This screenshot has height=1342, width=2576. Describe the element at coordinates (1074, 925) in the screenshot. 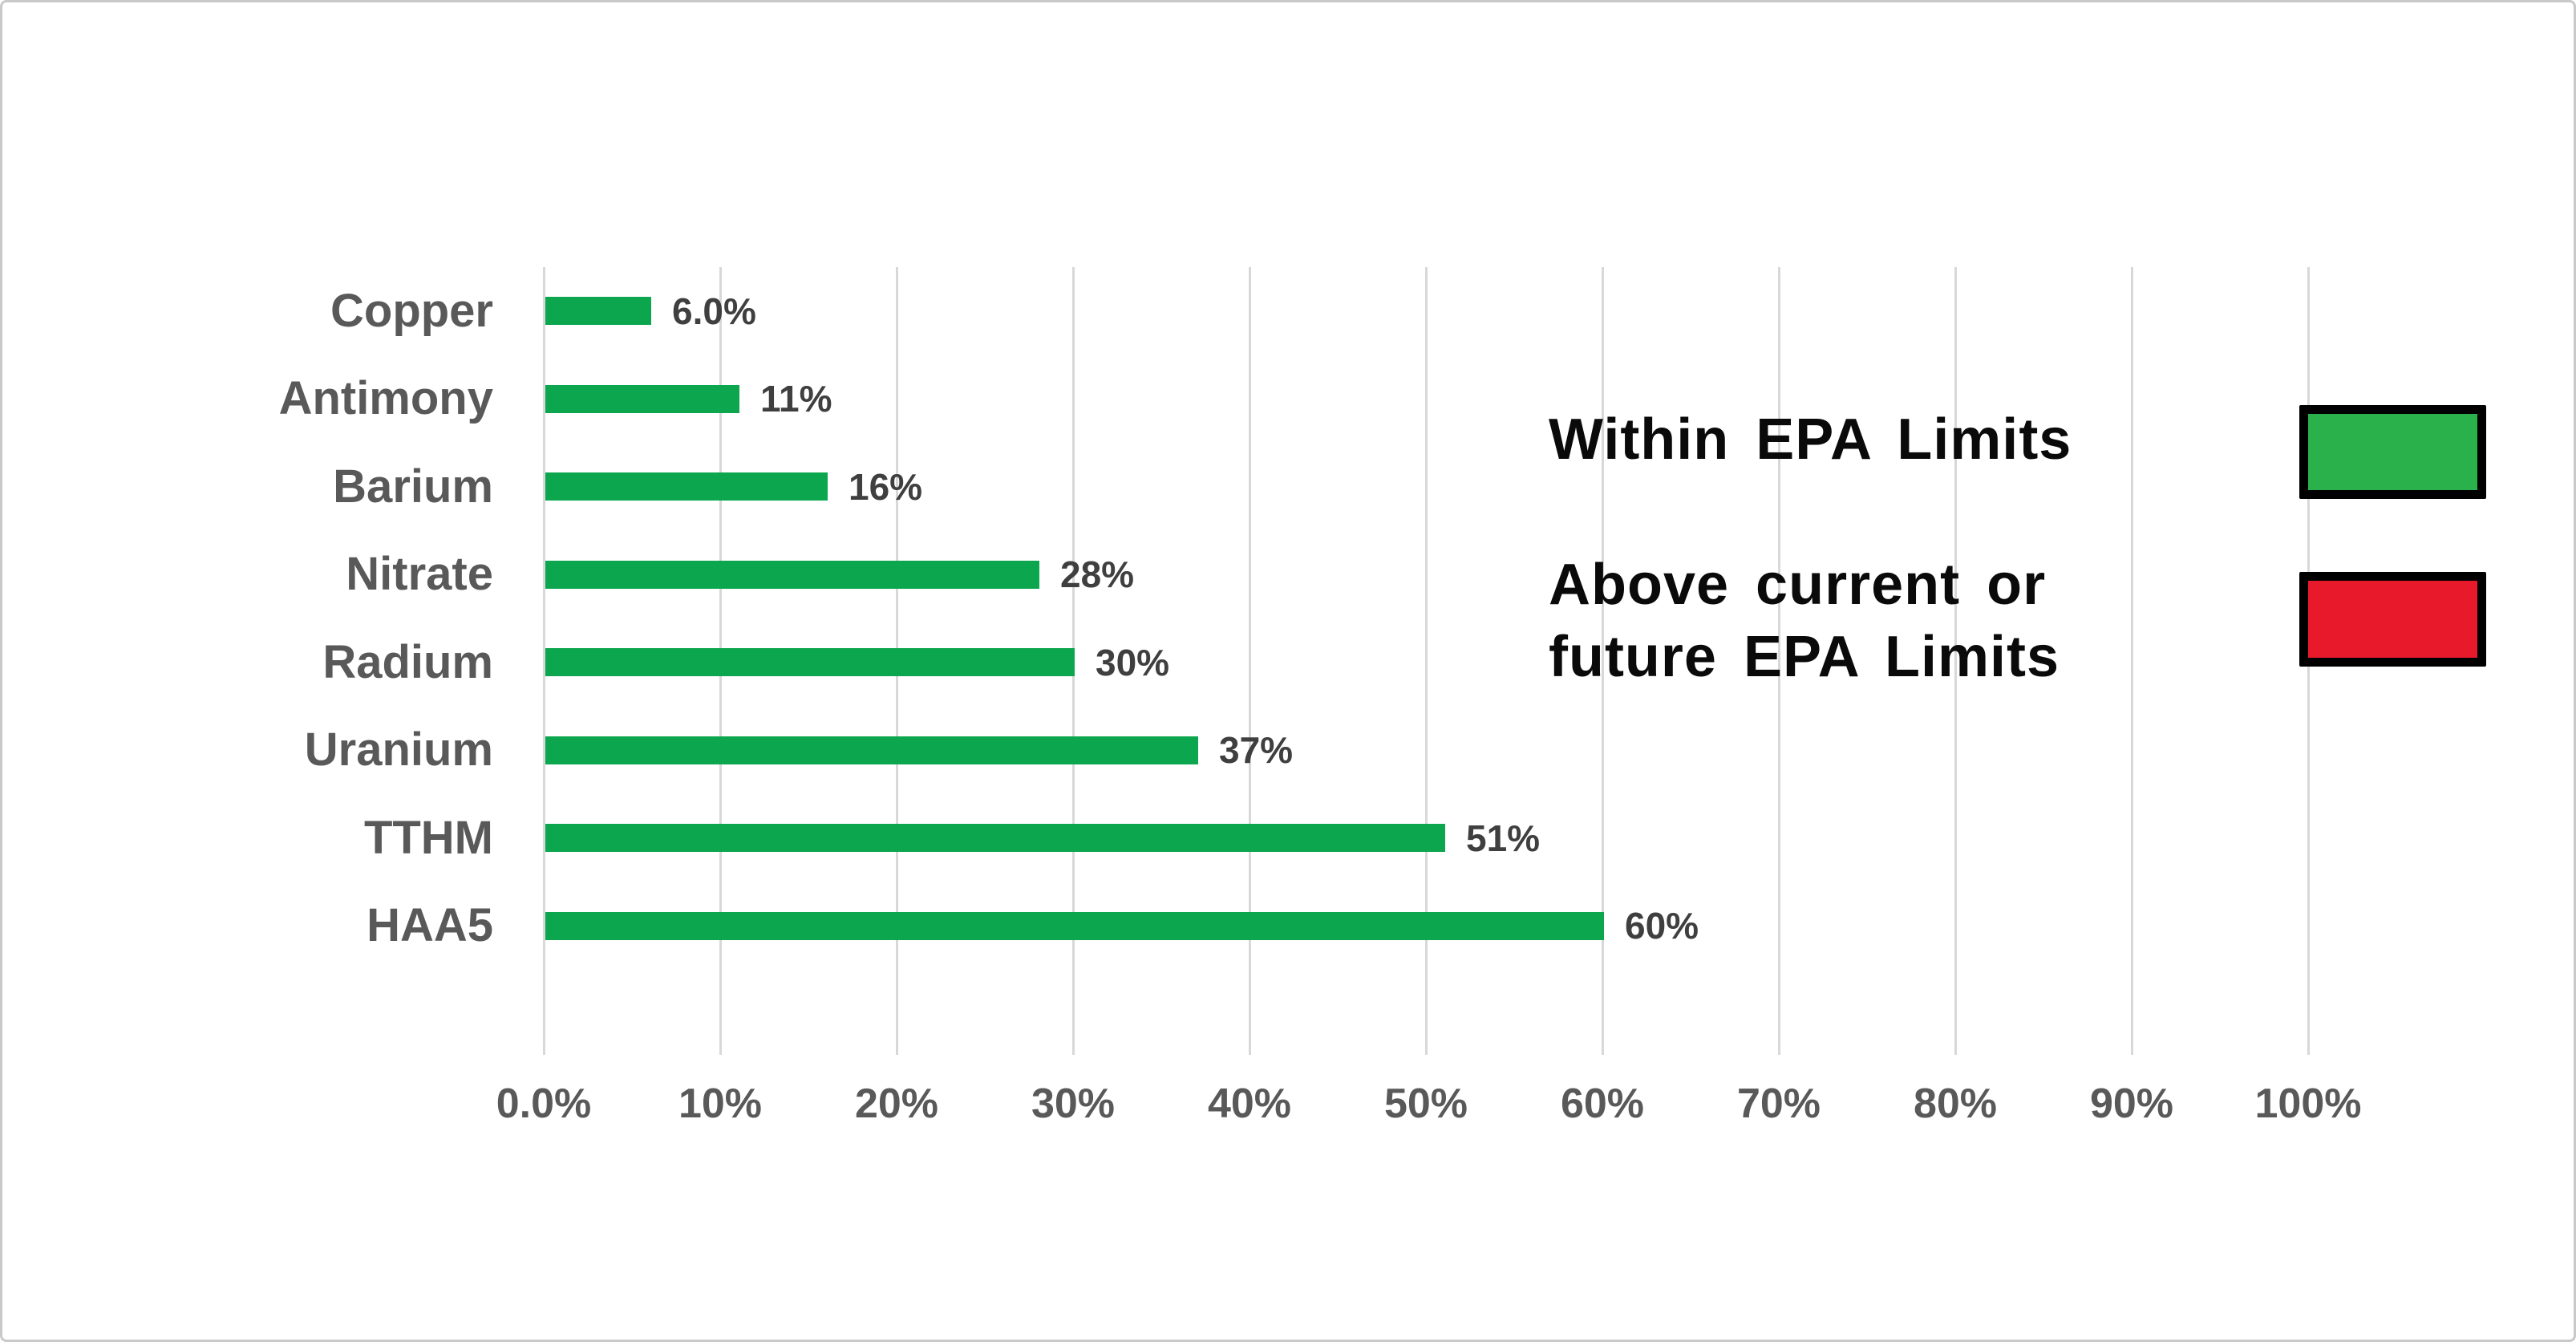

I see `bar-haa5` at that location.